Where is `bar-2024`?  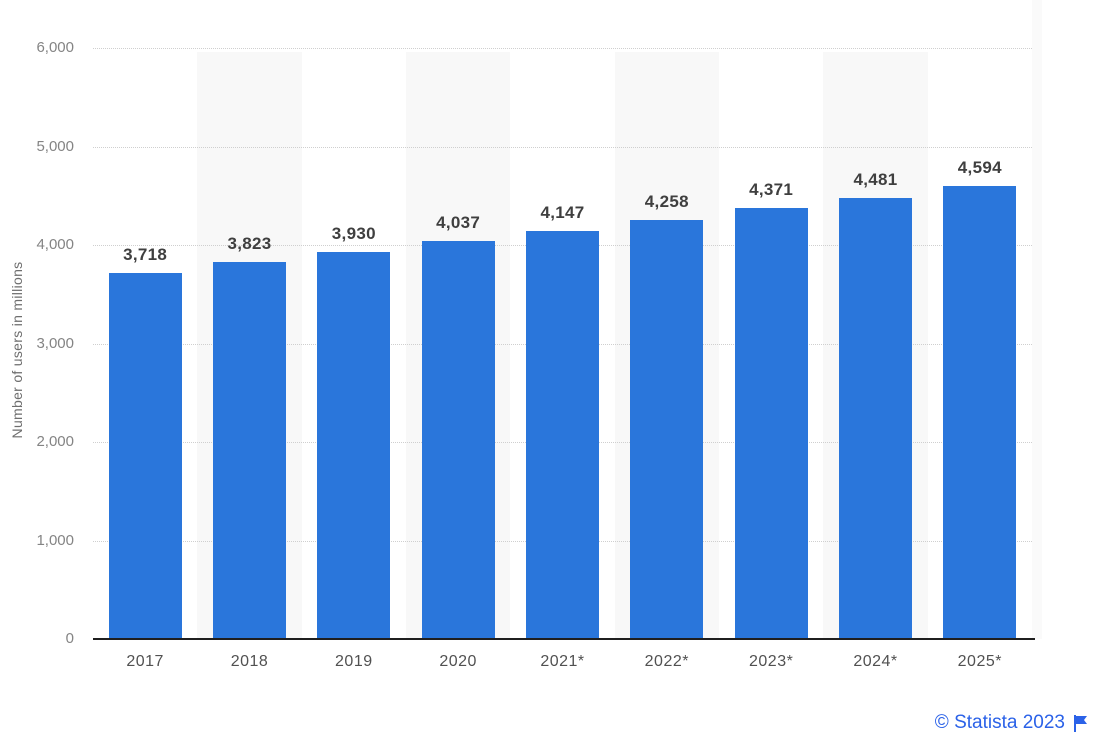 bar-2024 is located at coordinates (875, 418).